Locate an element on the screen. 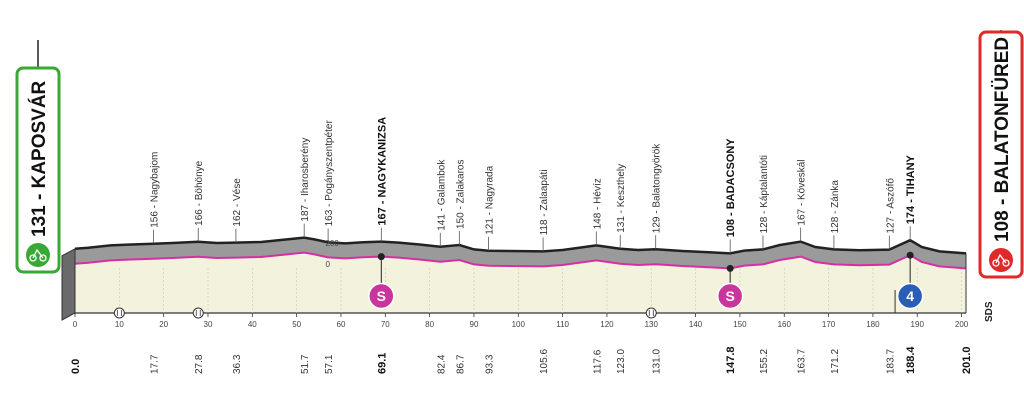  place-label: 118 - Zalaapáti is located at coordinates (544, 202).